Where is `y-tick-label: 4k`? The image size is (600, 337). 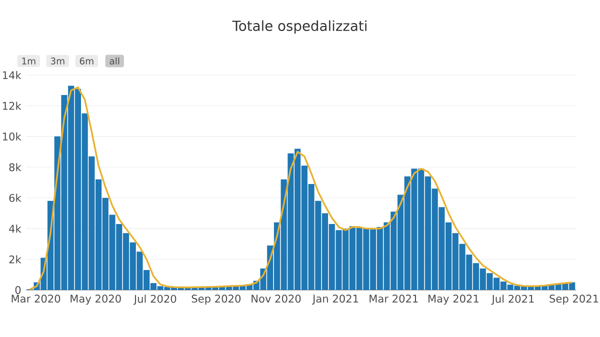 y-tick-label: 4k is located at coordinates (15, 228).